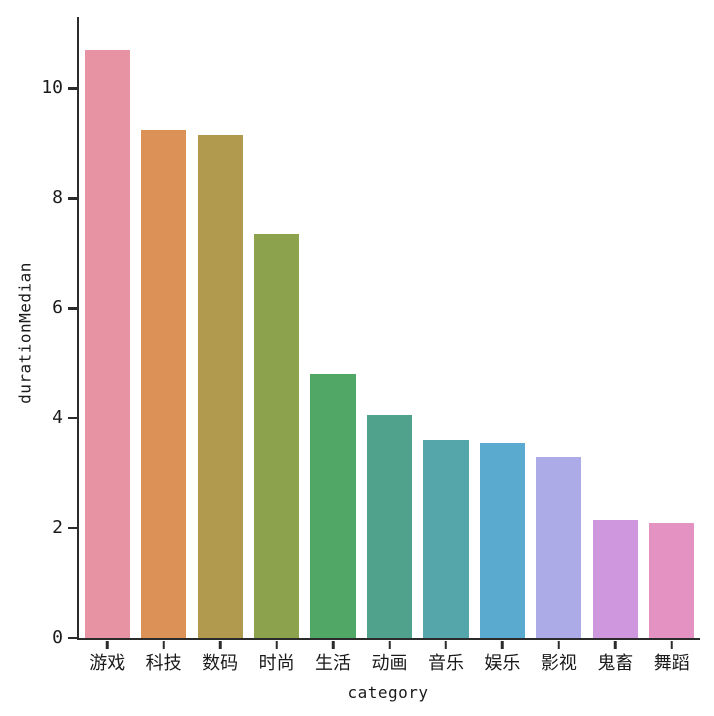 Image resolution: width=714 pixels, height=716 pixels. I want to click on x-axis-label: category, so click(388, 692).